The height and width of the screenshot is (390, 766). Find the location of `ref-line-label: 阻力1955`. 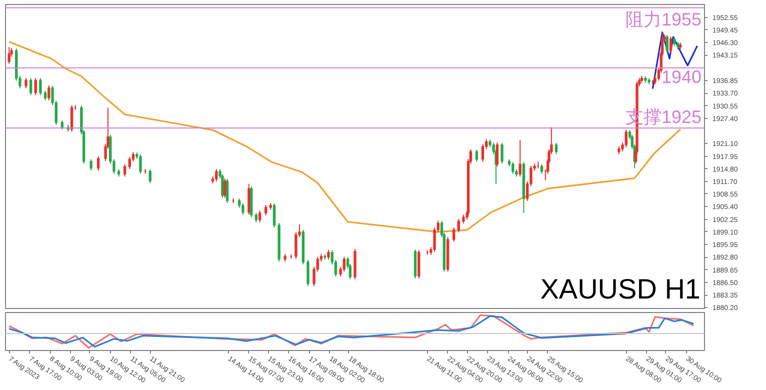

ref-line-label: 阻力1955 is located at coordinates (663, 20).